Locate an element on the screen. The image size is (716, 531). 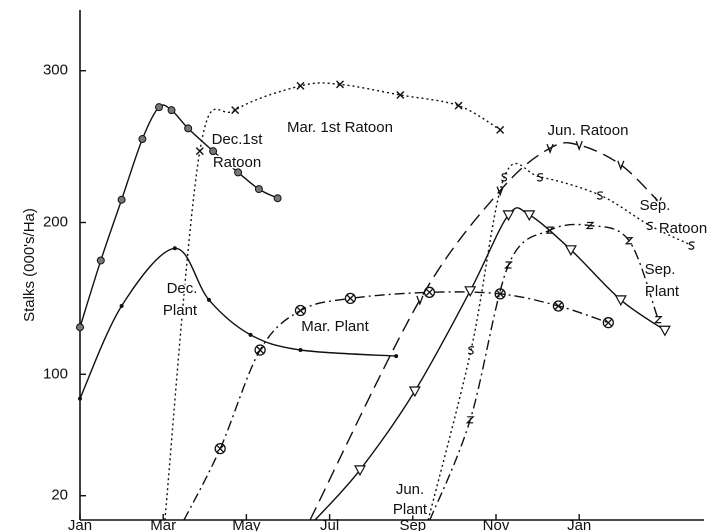
y-tick-label: 300 is located at coordinates (55, 70).